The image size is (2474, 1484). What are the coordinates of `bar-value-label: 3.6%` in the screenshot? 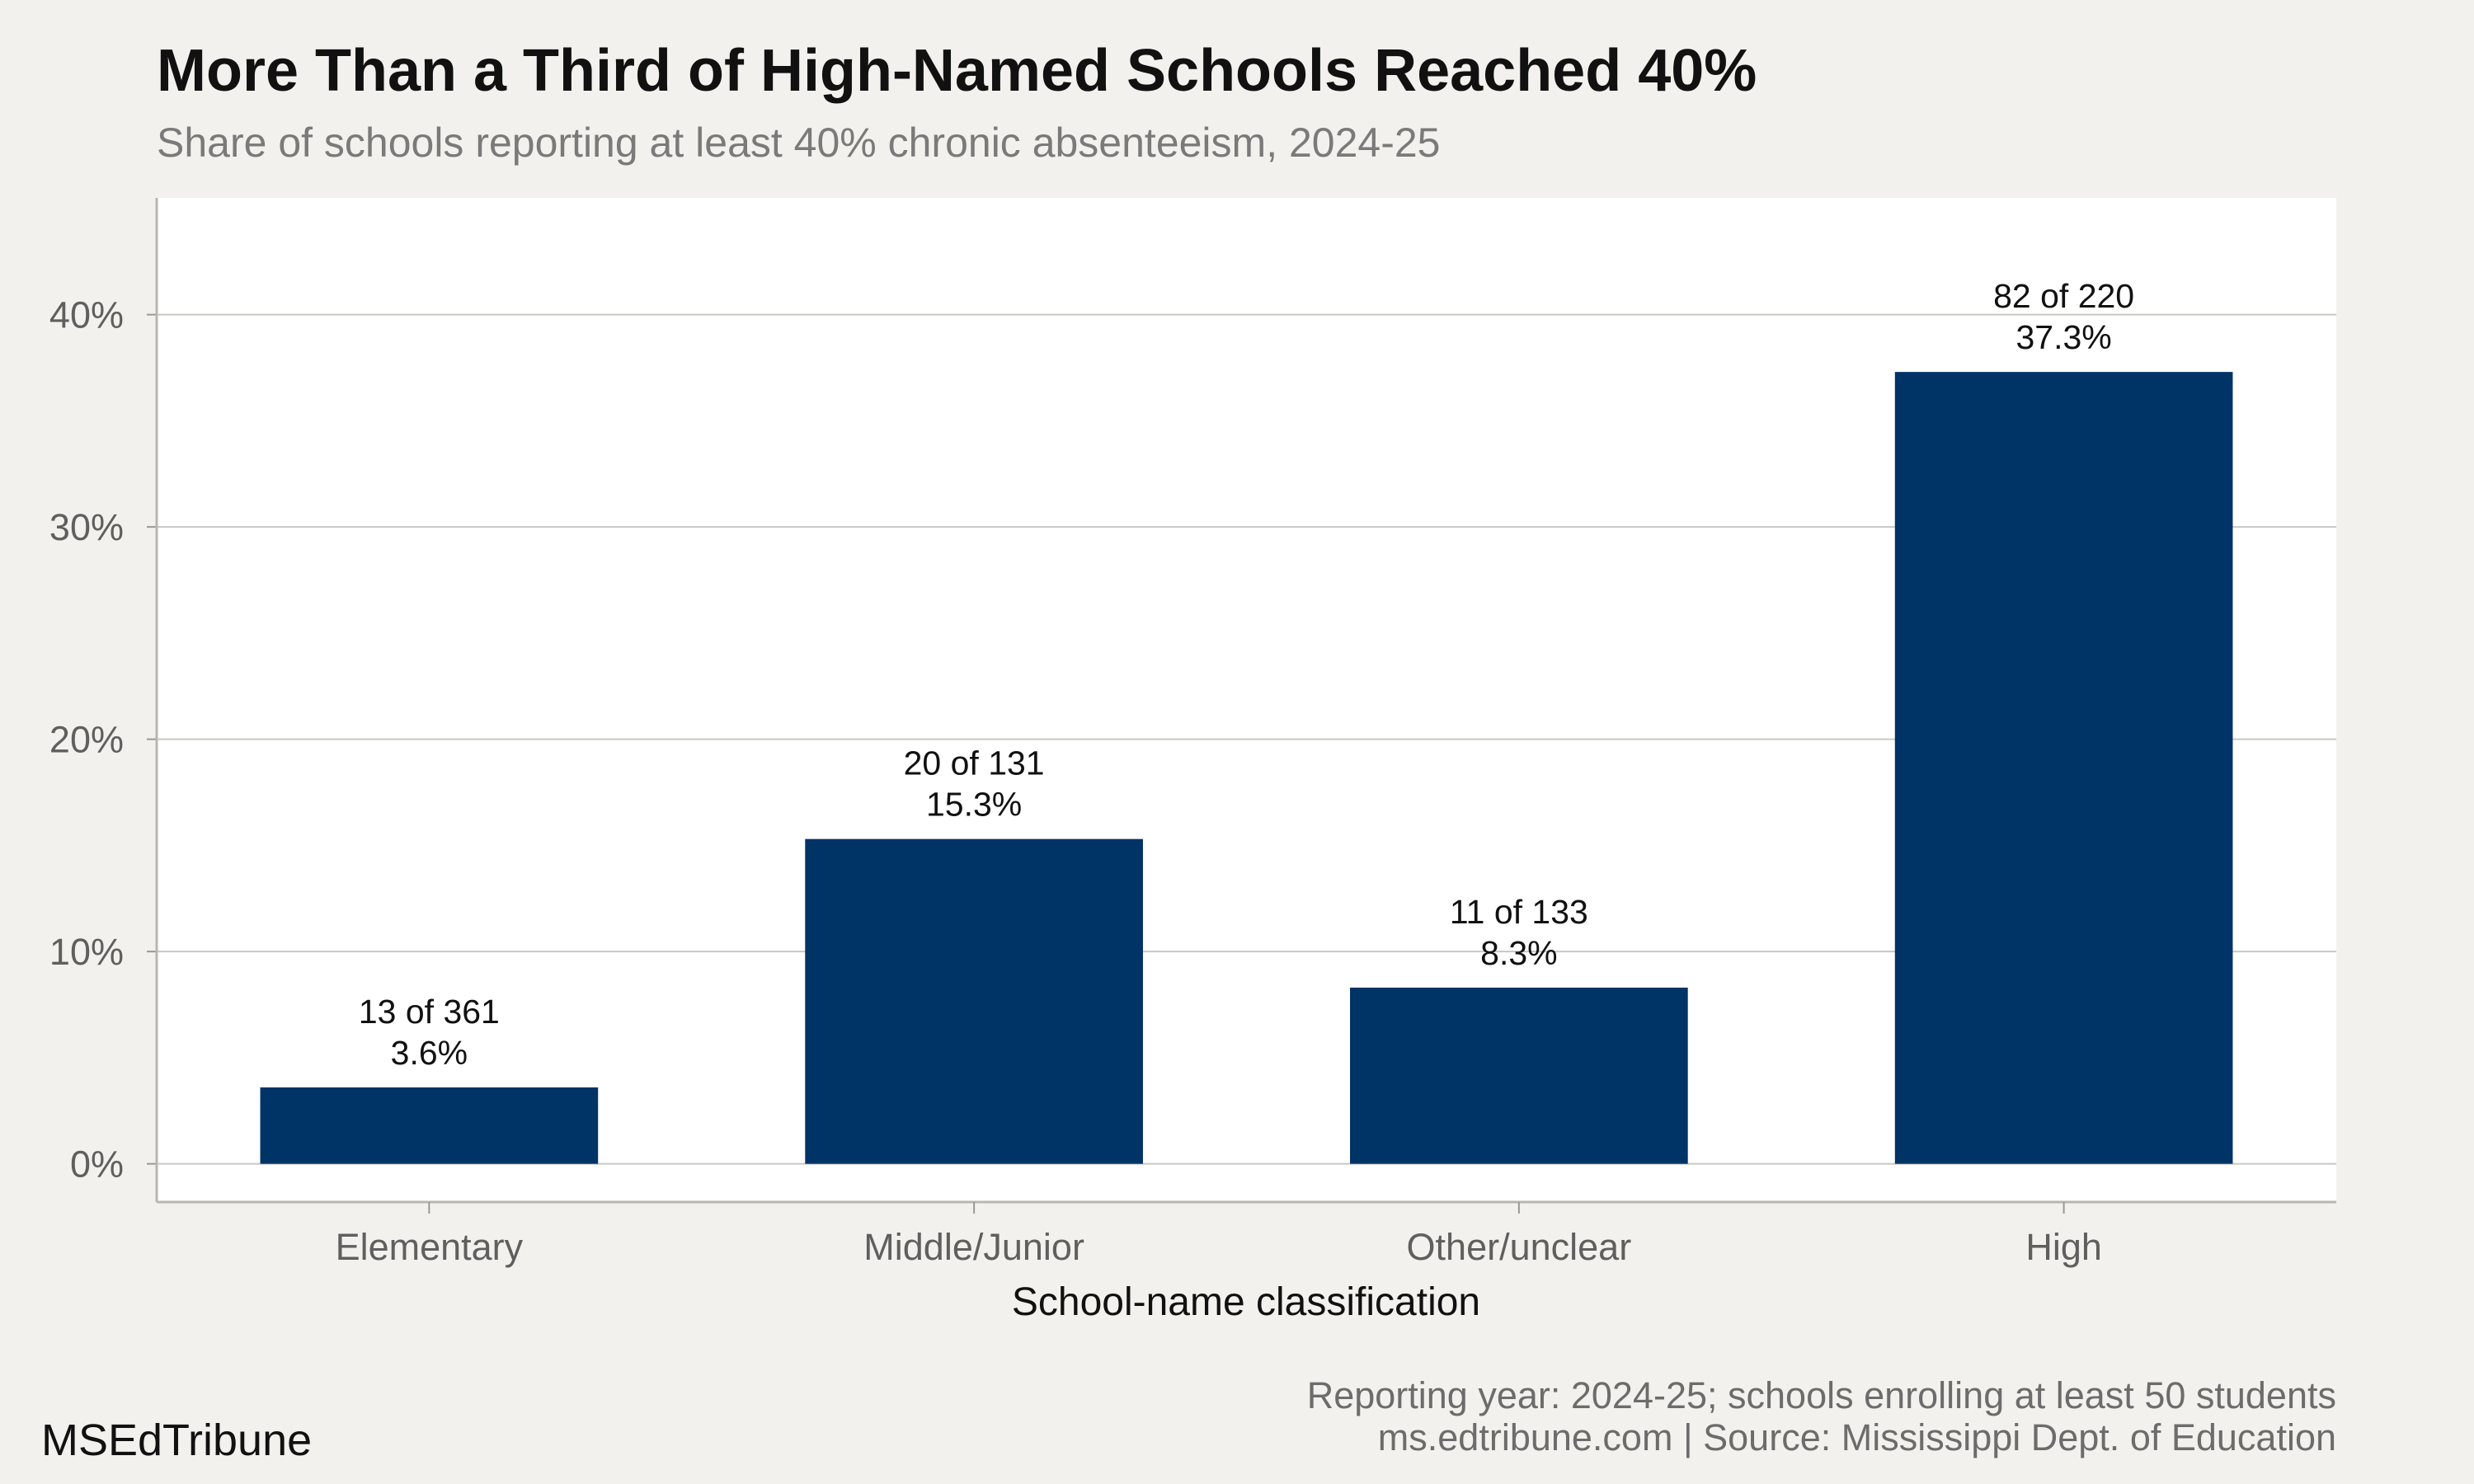 It's located at (429, 1053).